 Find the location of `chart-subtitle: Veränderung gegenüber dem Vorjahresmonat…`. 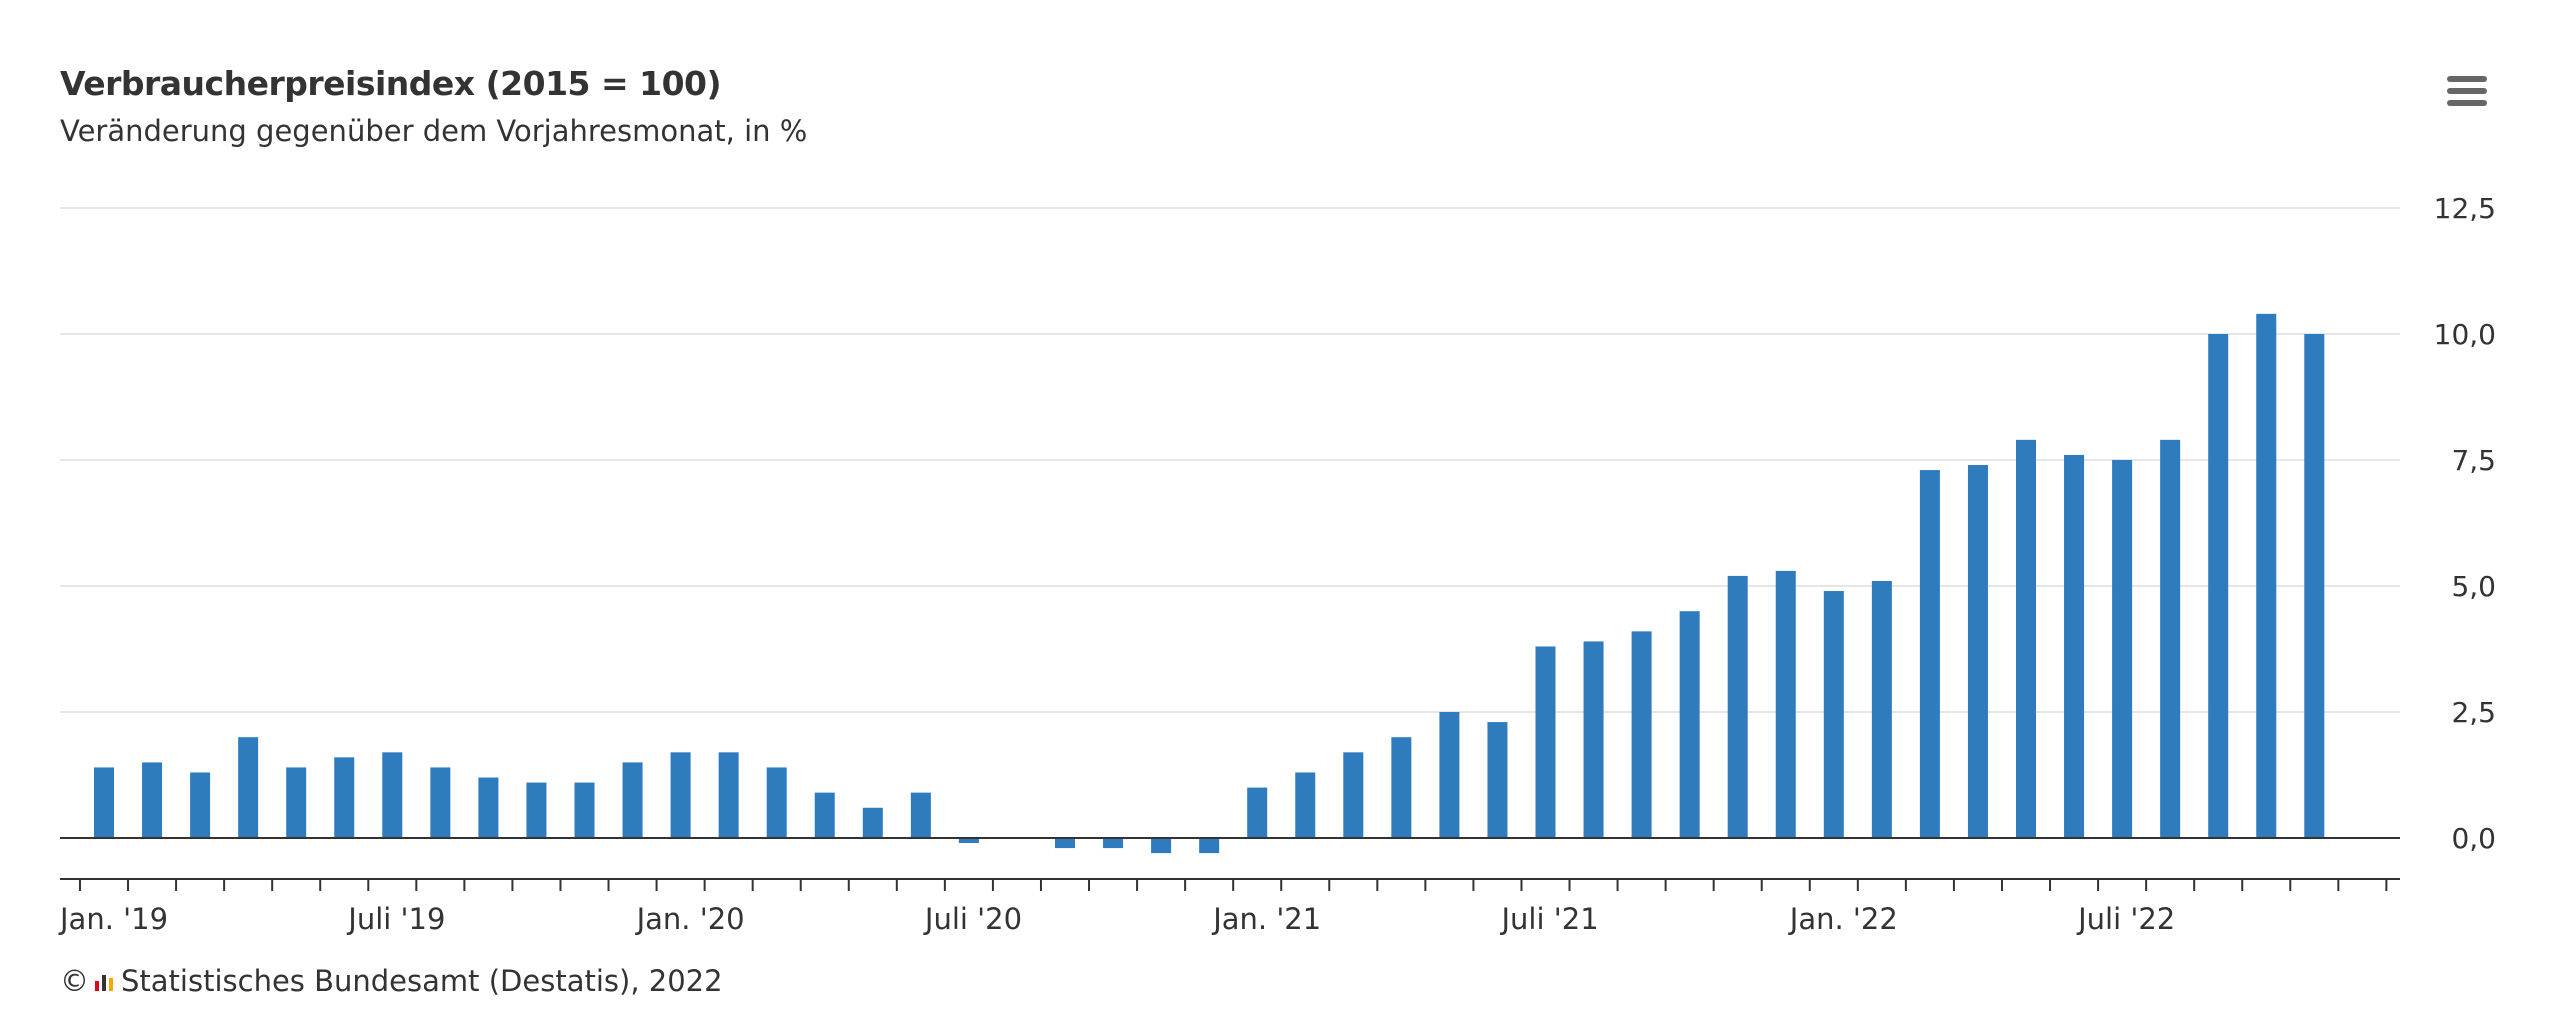

chart-subtitle: Veränderung gegenüber dem Vorjahresmonat… is located at coordinates (434, 131).